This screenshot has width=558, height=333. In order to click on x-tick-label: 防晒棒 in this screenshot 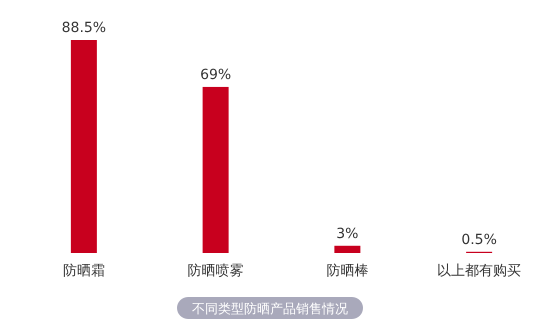, I will do `click(347, 271)`.